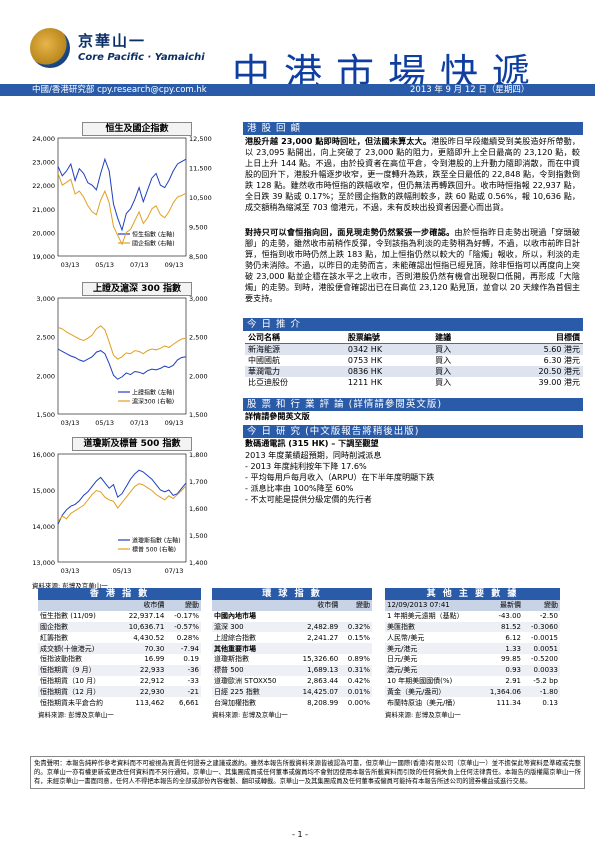 The height and width of the screenshot is (842, 595). Describe the element at coordinates (198, 563) in the screenshot. I see `y-right-tick-label: 1,400` at that location.